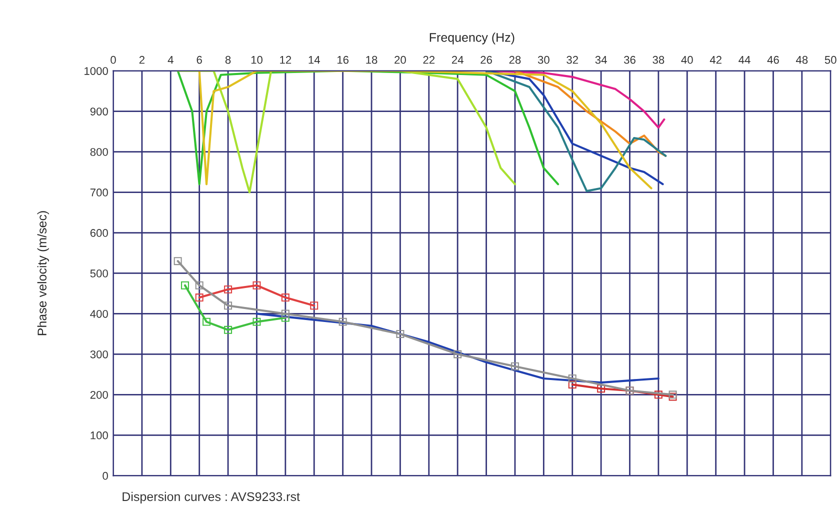 The height and width of the screenshot is (506, 839). I want to click on x-tick-label: 16, so click(343, 60).